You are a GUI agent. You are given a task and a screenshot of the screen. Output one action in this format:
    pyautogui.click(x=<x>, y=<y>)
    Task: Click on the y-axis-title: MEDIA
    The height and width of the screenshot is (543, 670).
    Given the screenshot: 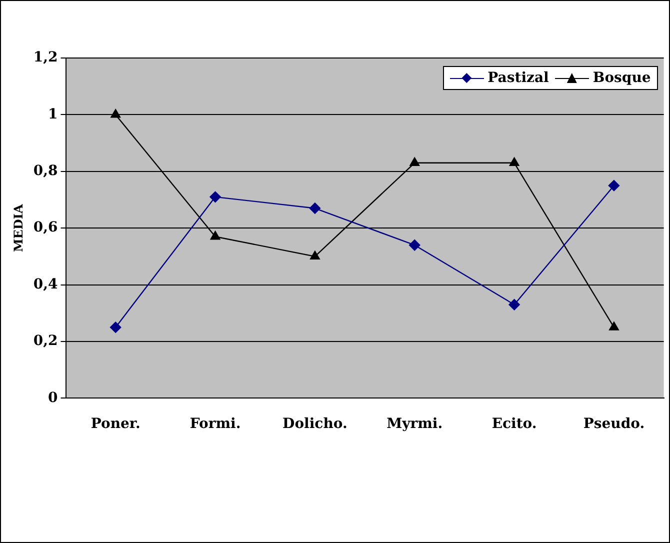 What is the action you would take?
    pyautogui.click(x=18, y=228)
    